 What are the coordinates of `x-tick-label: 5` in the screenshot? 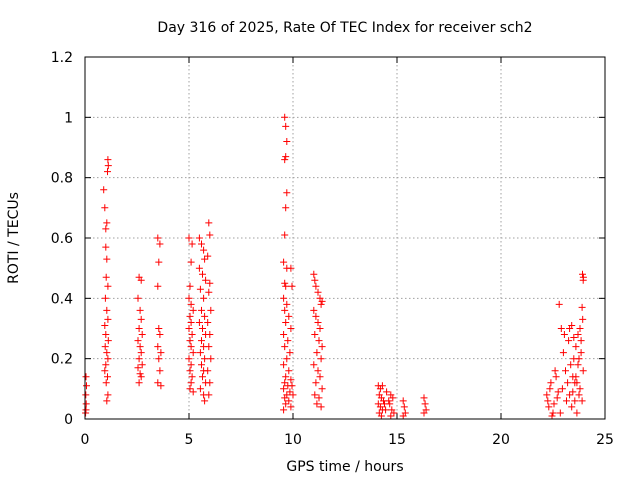 It's located at (189, 440).